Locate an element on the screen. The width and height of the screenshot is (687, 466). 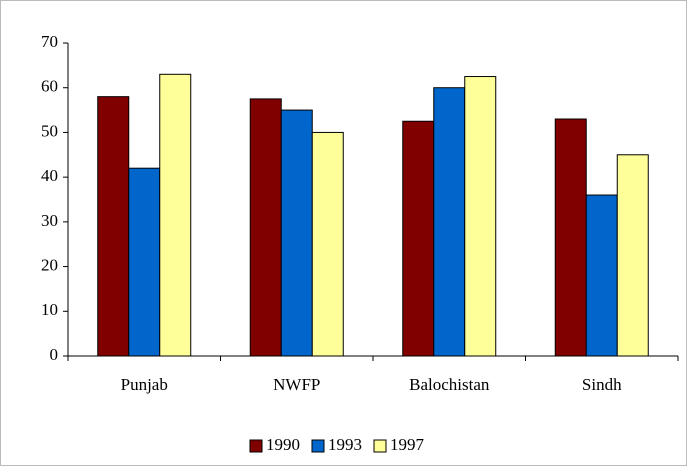
legend-label: 1997 is located at coordinates (407, 444).